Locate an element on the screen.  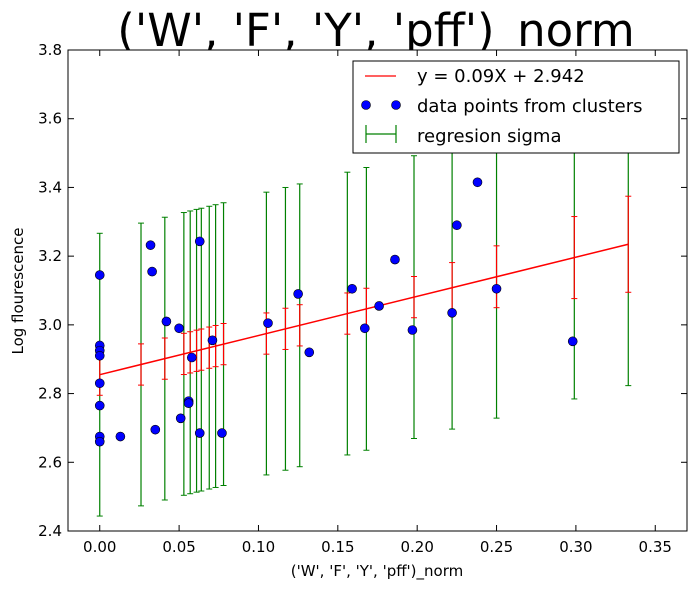
legend-points-label: data points from clusters is located at coordinates (529, 106).